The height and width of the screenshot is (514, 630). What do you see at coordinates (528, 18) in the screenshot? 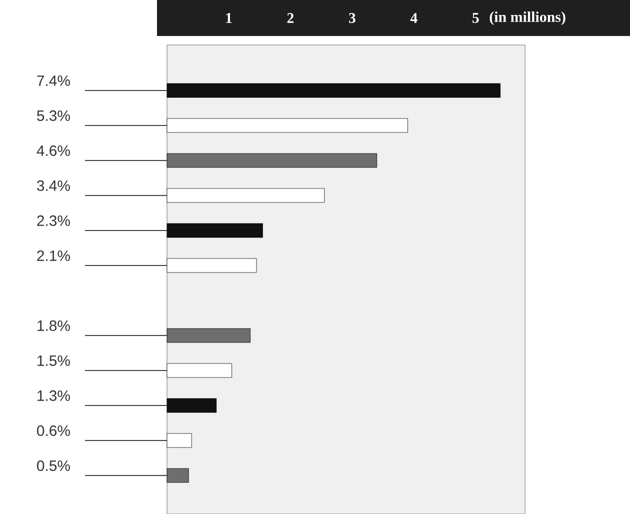
I see `x-axis-title: (in millions)` at bounding box center [528, 18].